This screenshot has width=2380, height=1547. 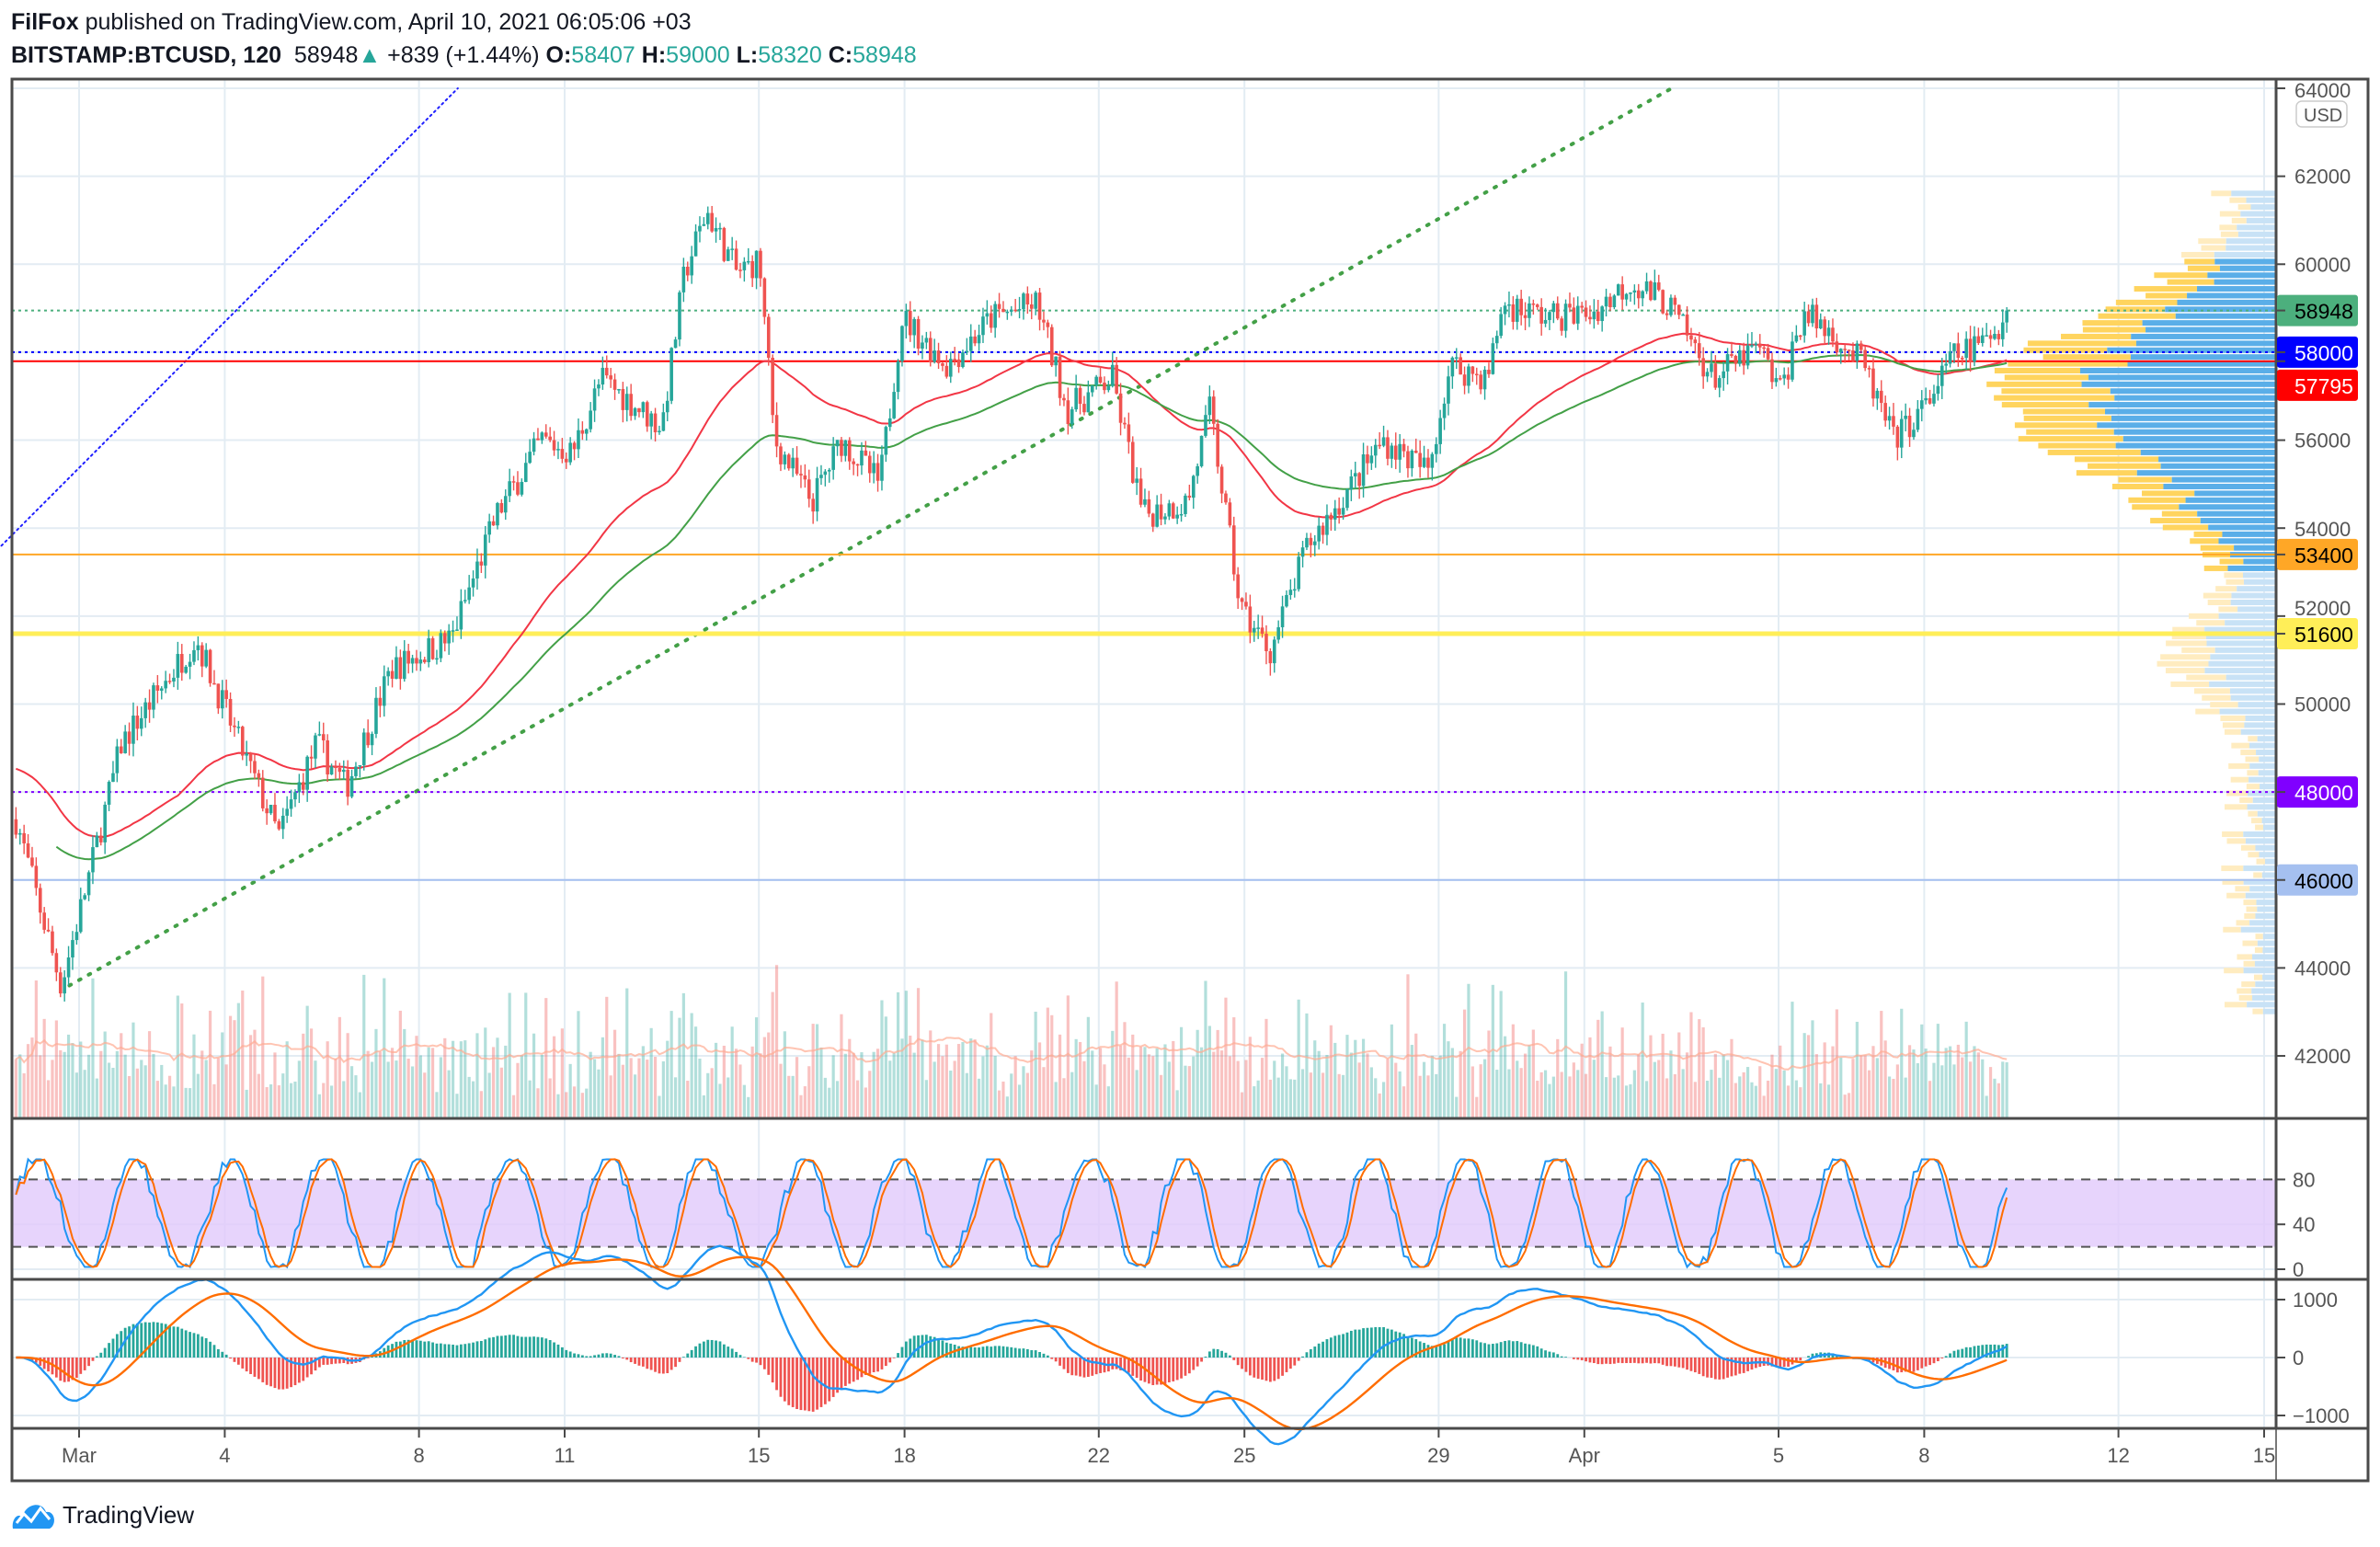 I want to click on author-name: FilFox, so click(x=45, y=22).